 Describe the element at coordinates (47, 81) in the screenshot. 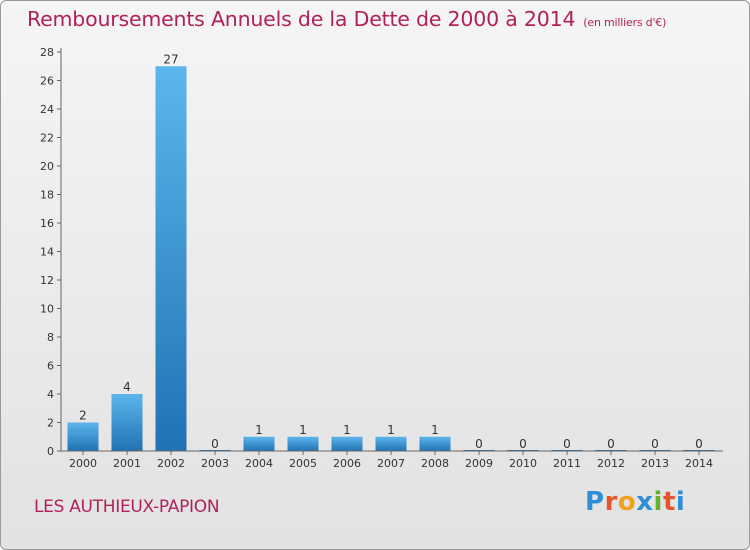

I see `y-tick-label: 26` at that location.